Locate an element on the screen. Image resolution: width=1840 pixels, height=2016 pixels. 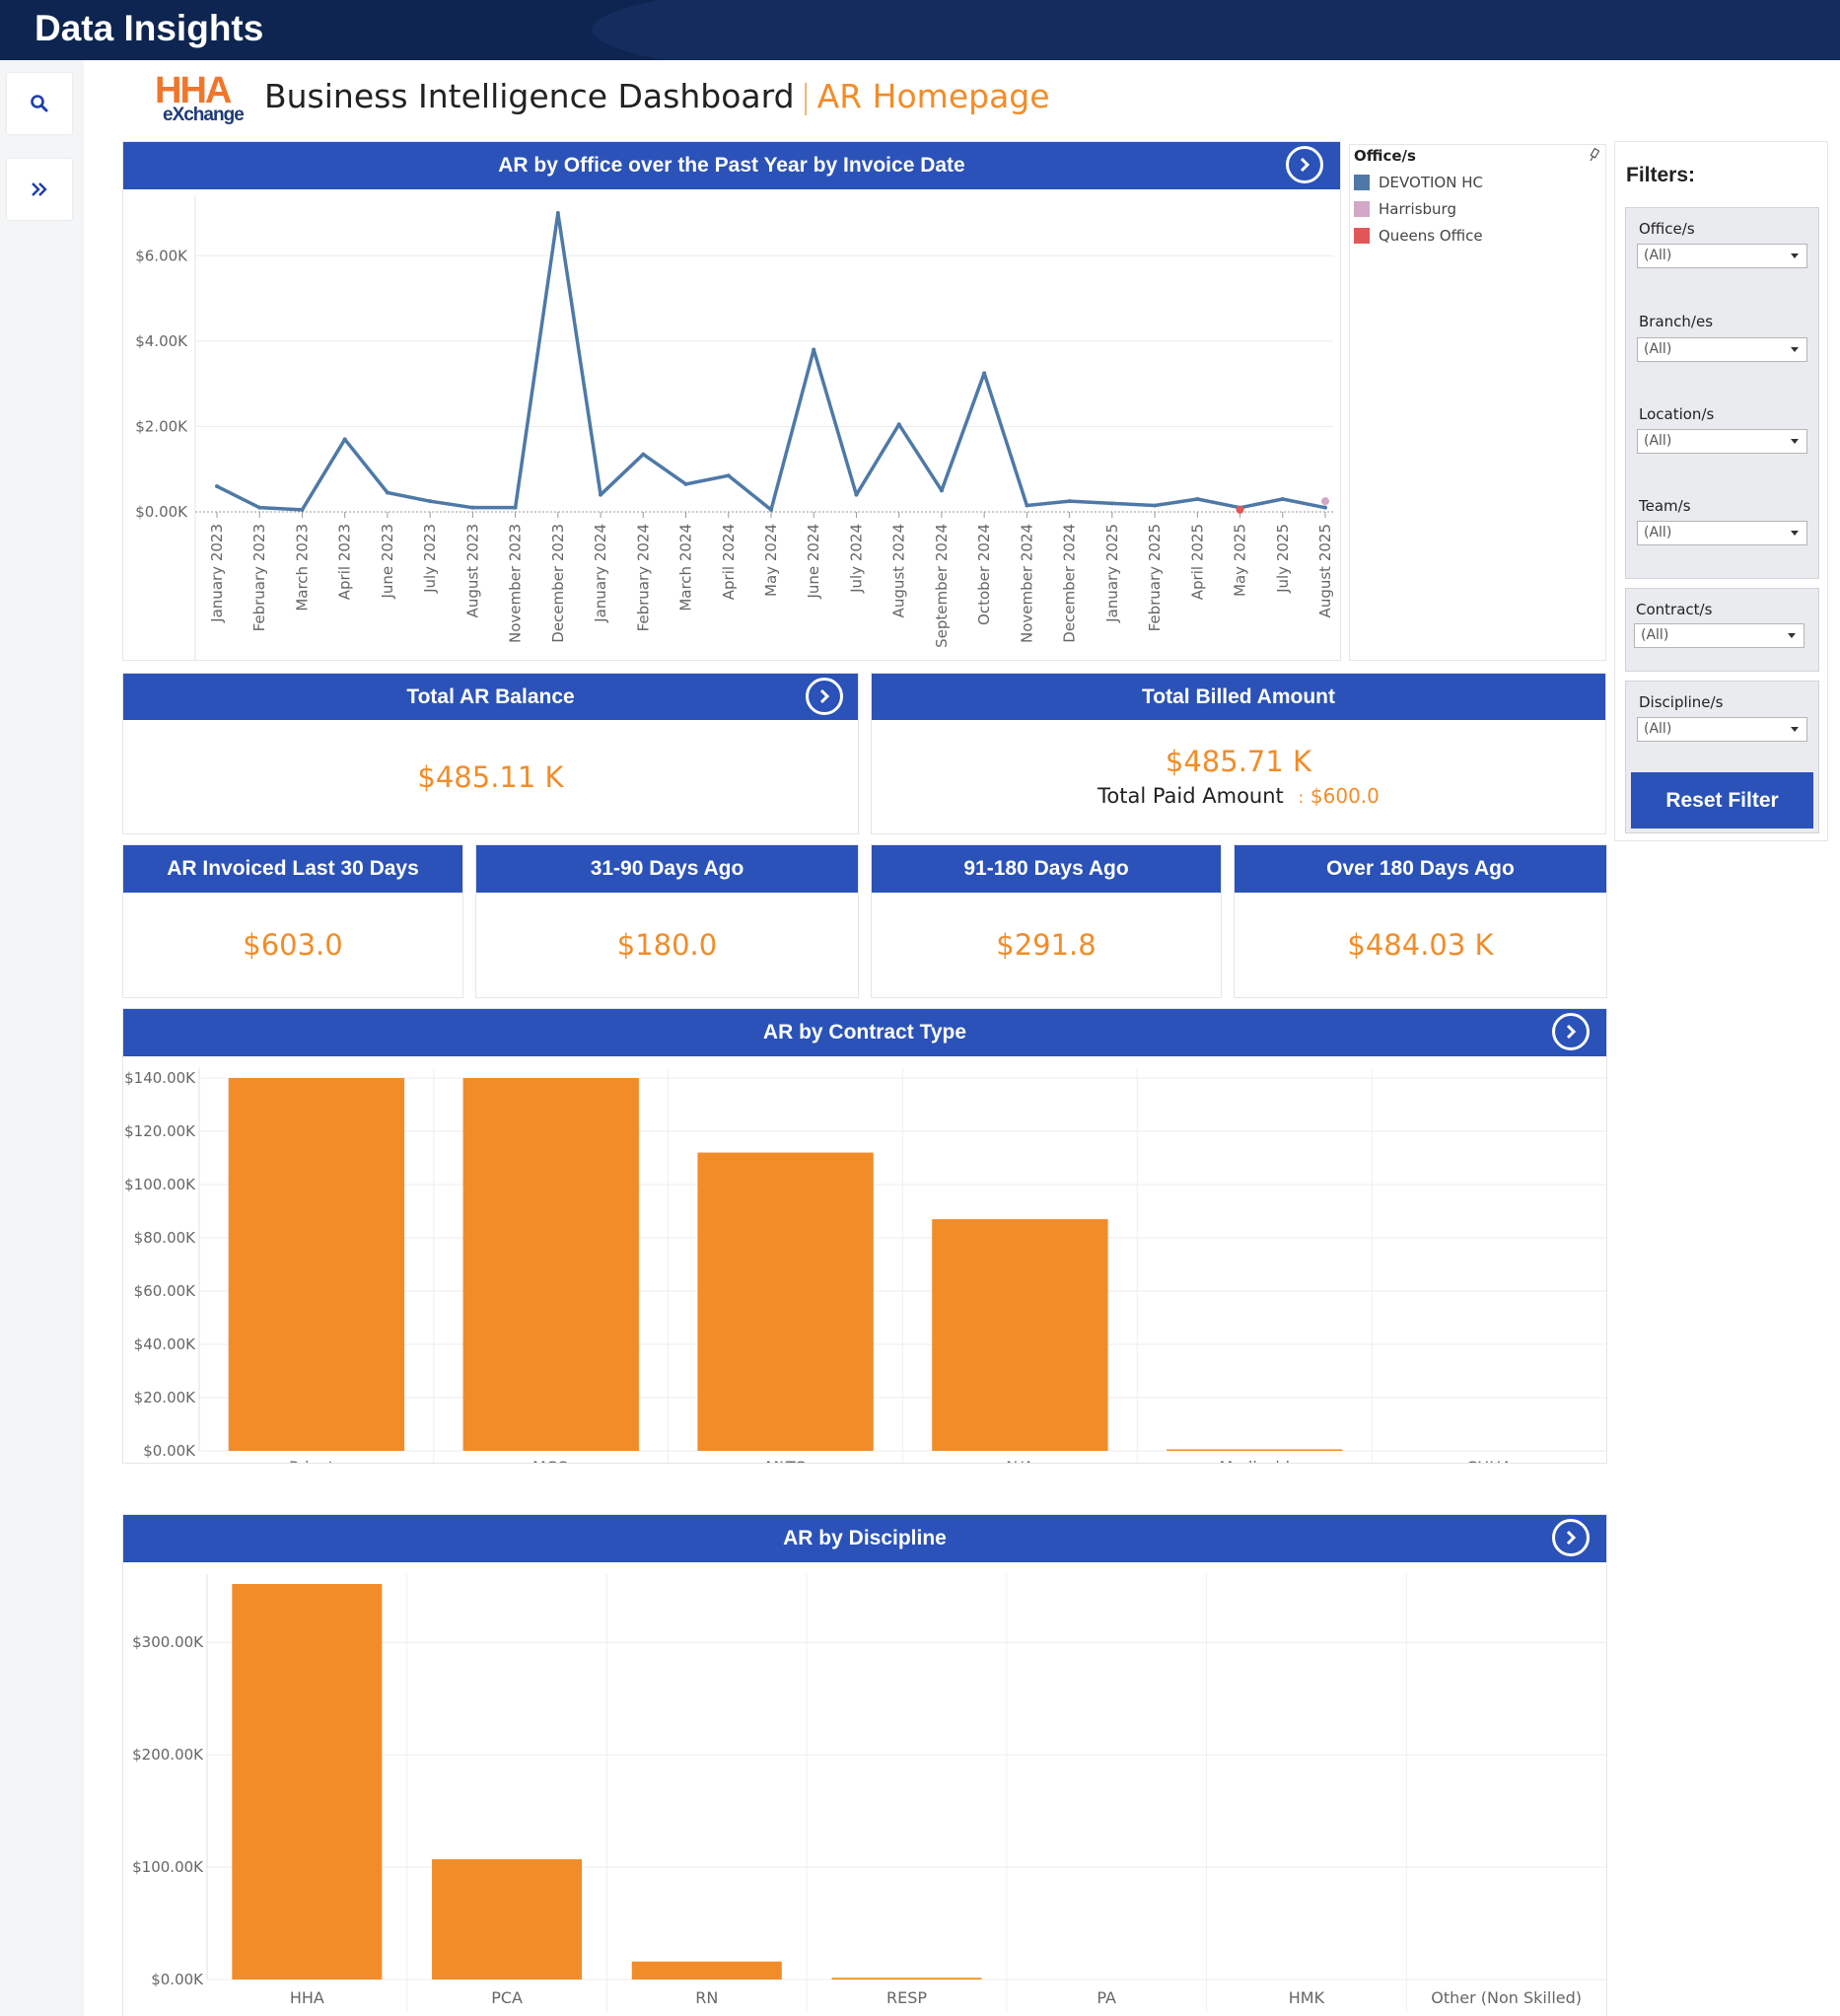
ar-last-30-days-card: AR Invoiced Last 30 Days $603.0 is located at coordinates (292, 921).